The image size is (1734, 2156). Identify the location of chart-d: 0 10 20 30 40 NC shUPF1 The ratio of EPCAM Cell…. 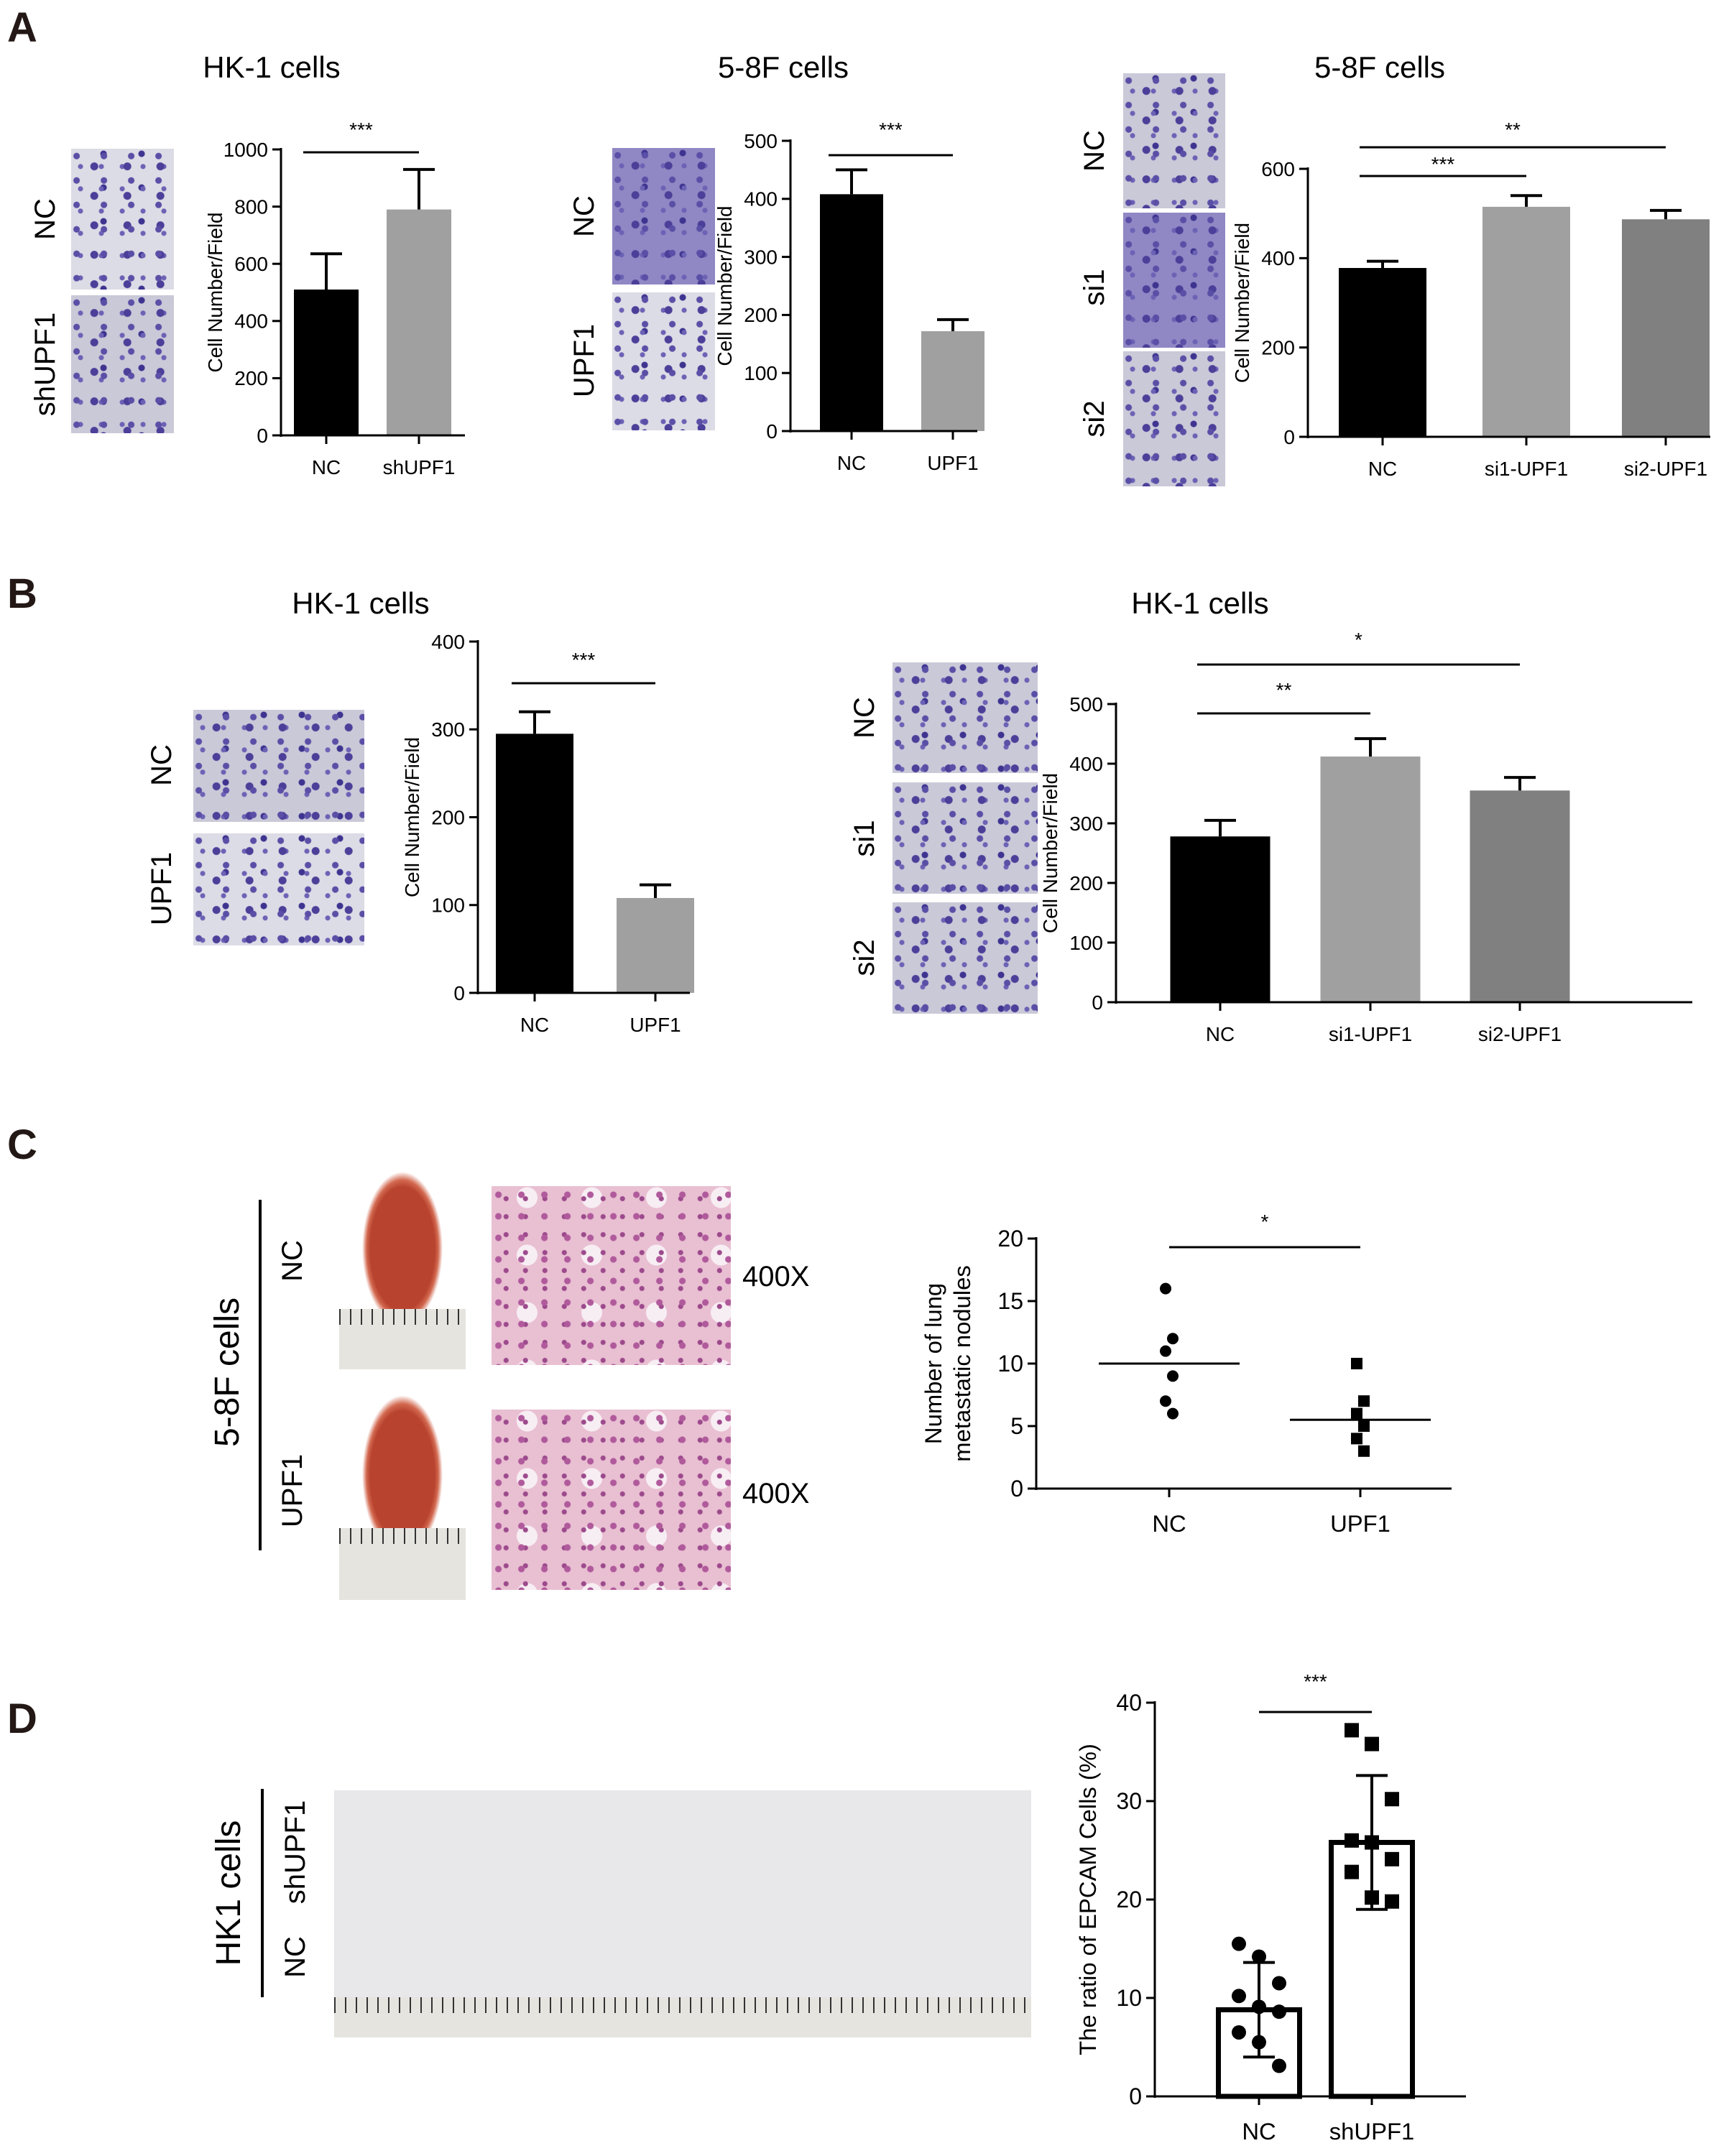
(1270, 1907).